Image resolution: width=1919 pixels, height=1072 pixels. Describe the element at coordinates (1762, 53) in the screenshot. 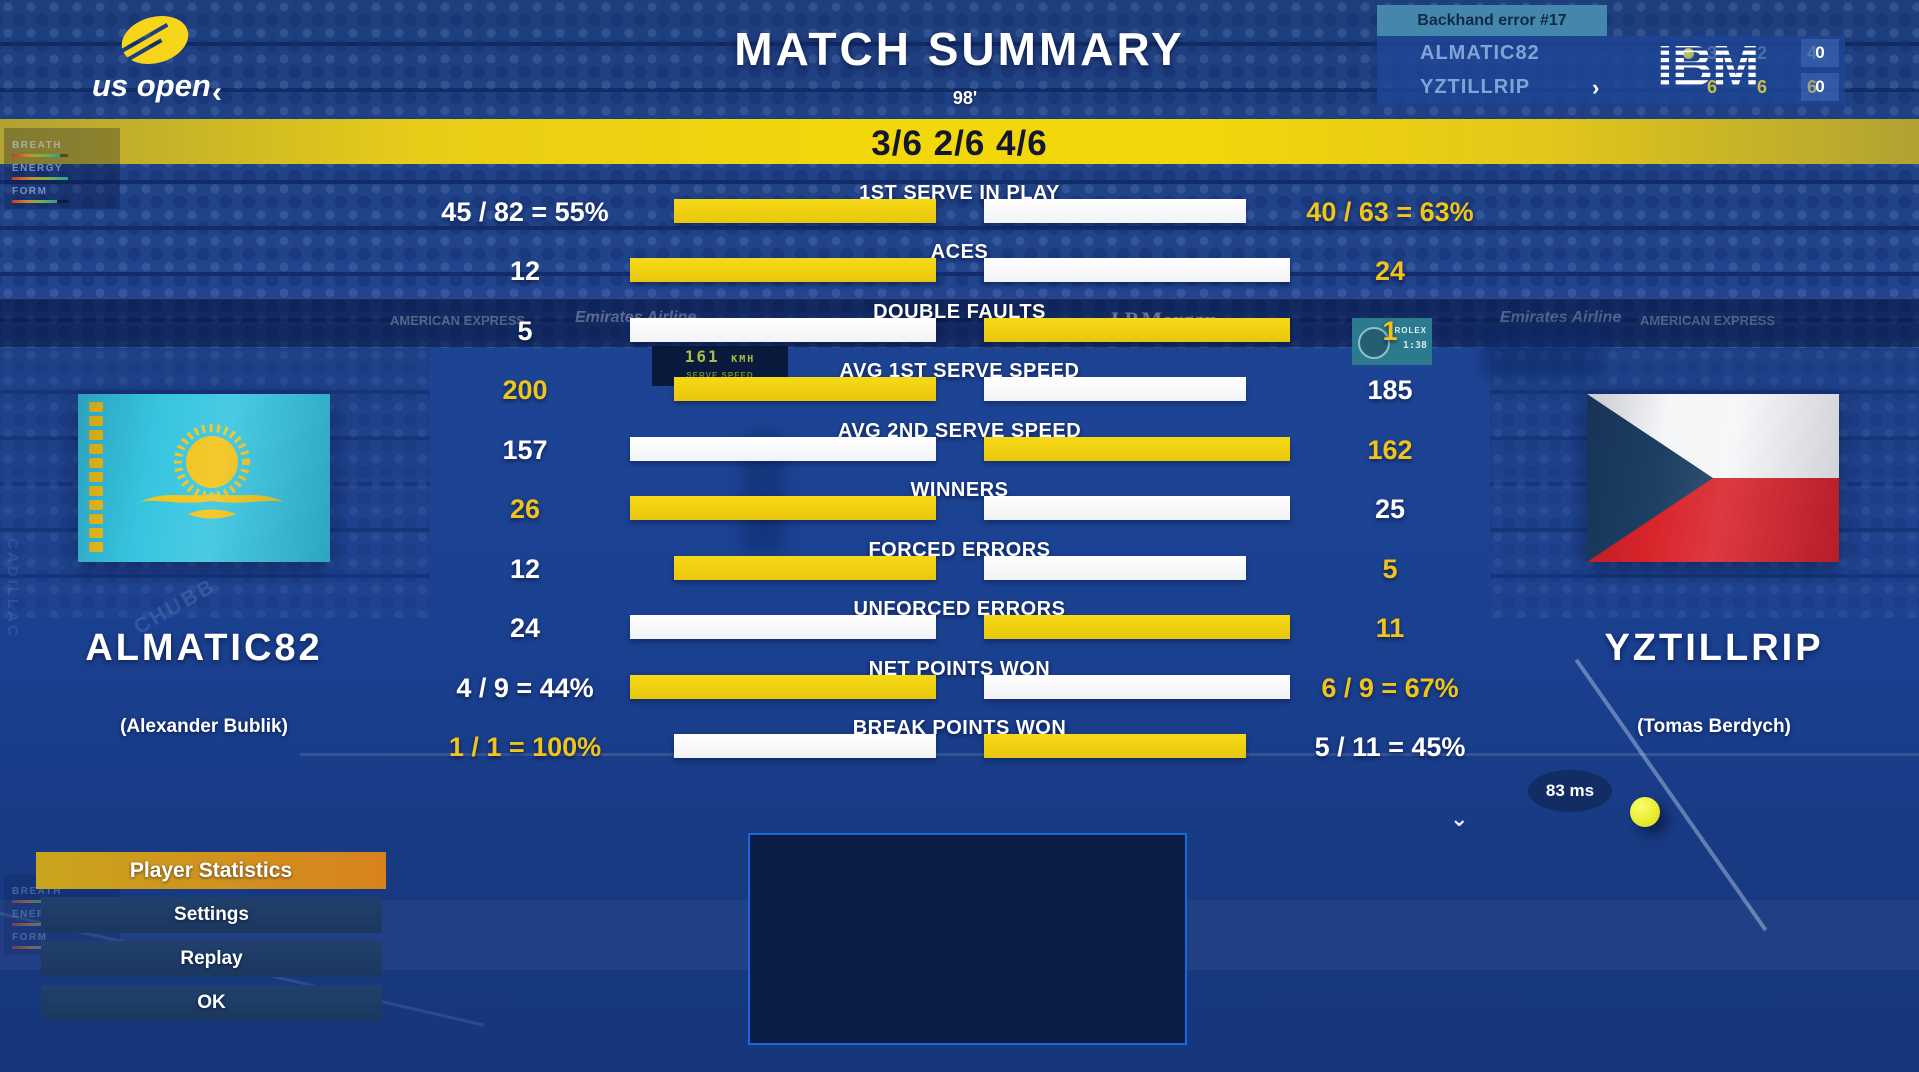

I see `scoreboard-player1-sets: 3 2 4` at that location.